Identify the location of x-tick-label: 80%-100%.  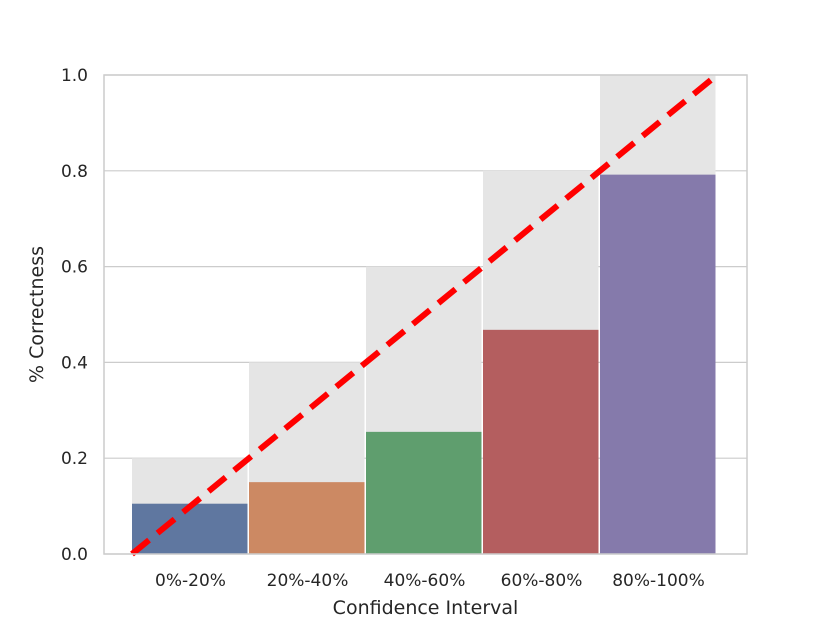
(658, 581).